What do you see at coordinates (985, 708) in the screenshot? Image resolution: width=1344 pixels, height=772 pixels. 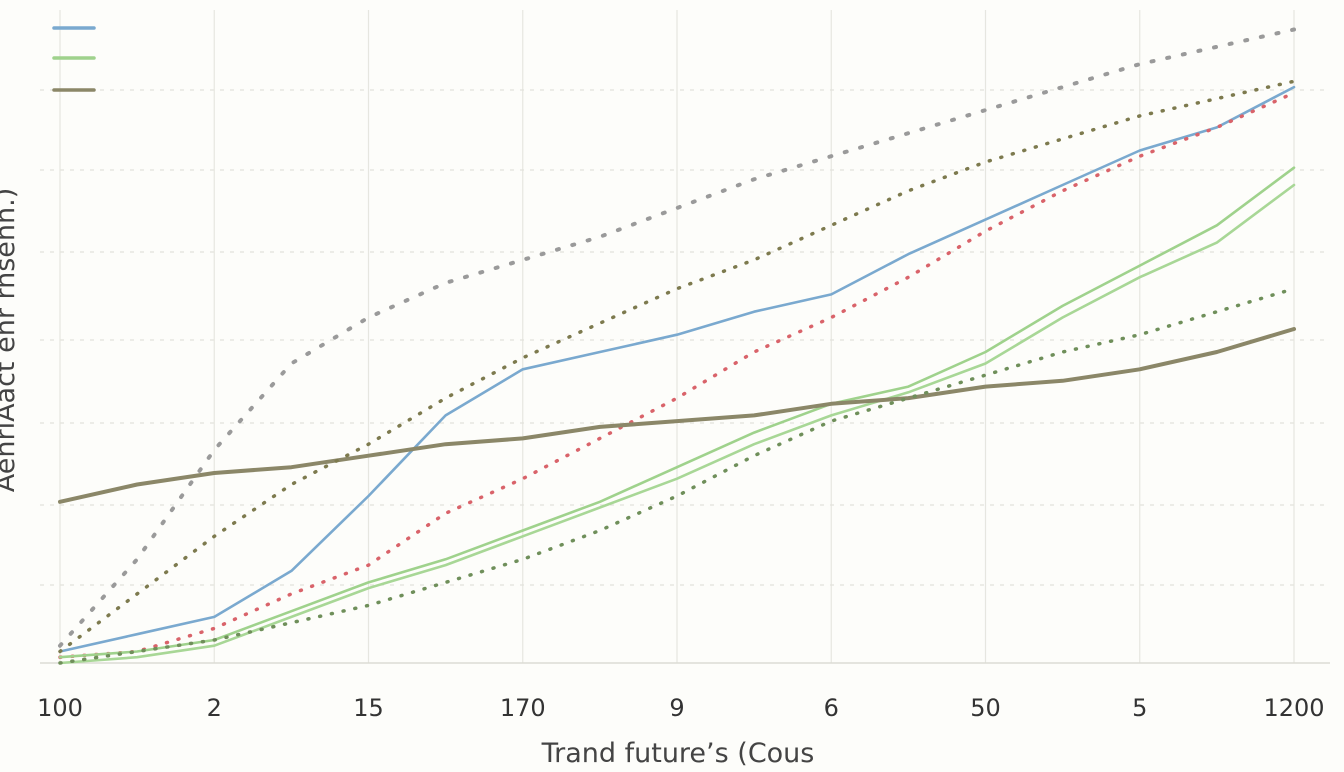 I see `x-tick-label: 50` at bounding box center [985, 708].